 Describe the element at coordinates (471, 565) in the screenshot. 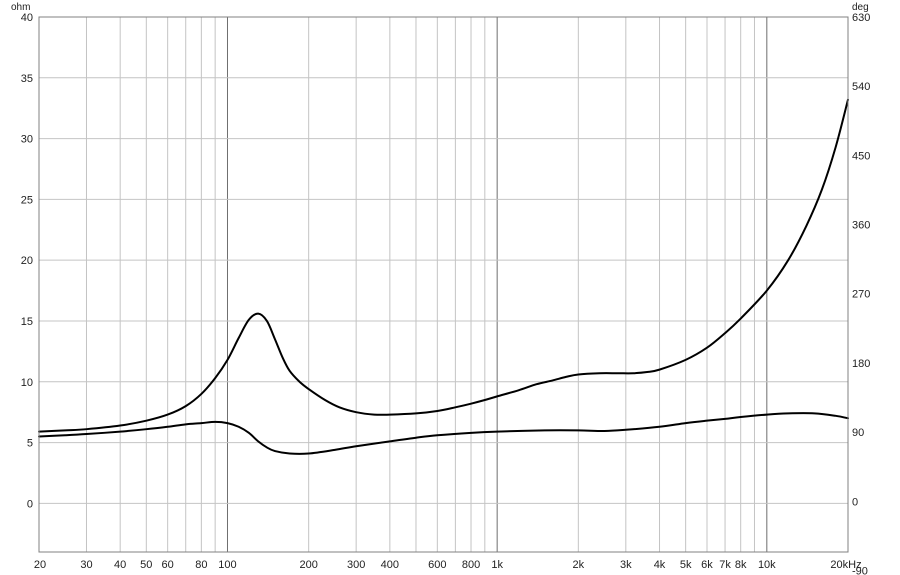

I see `x-tick-label: 800` at that location.